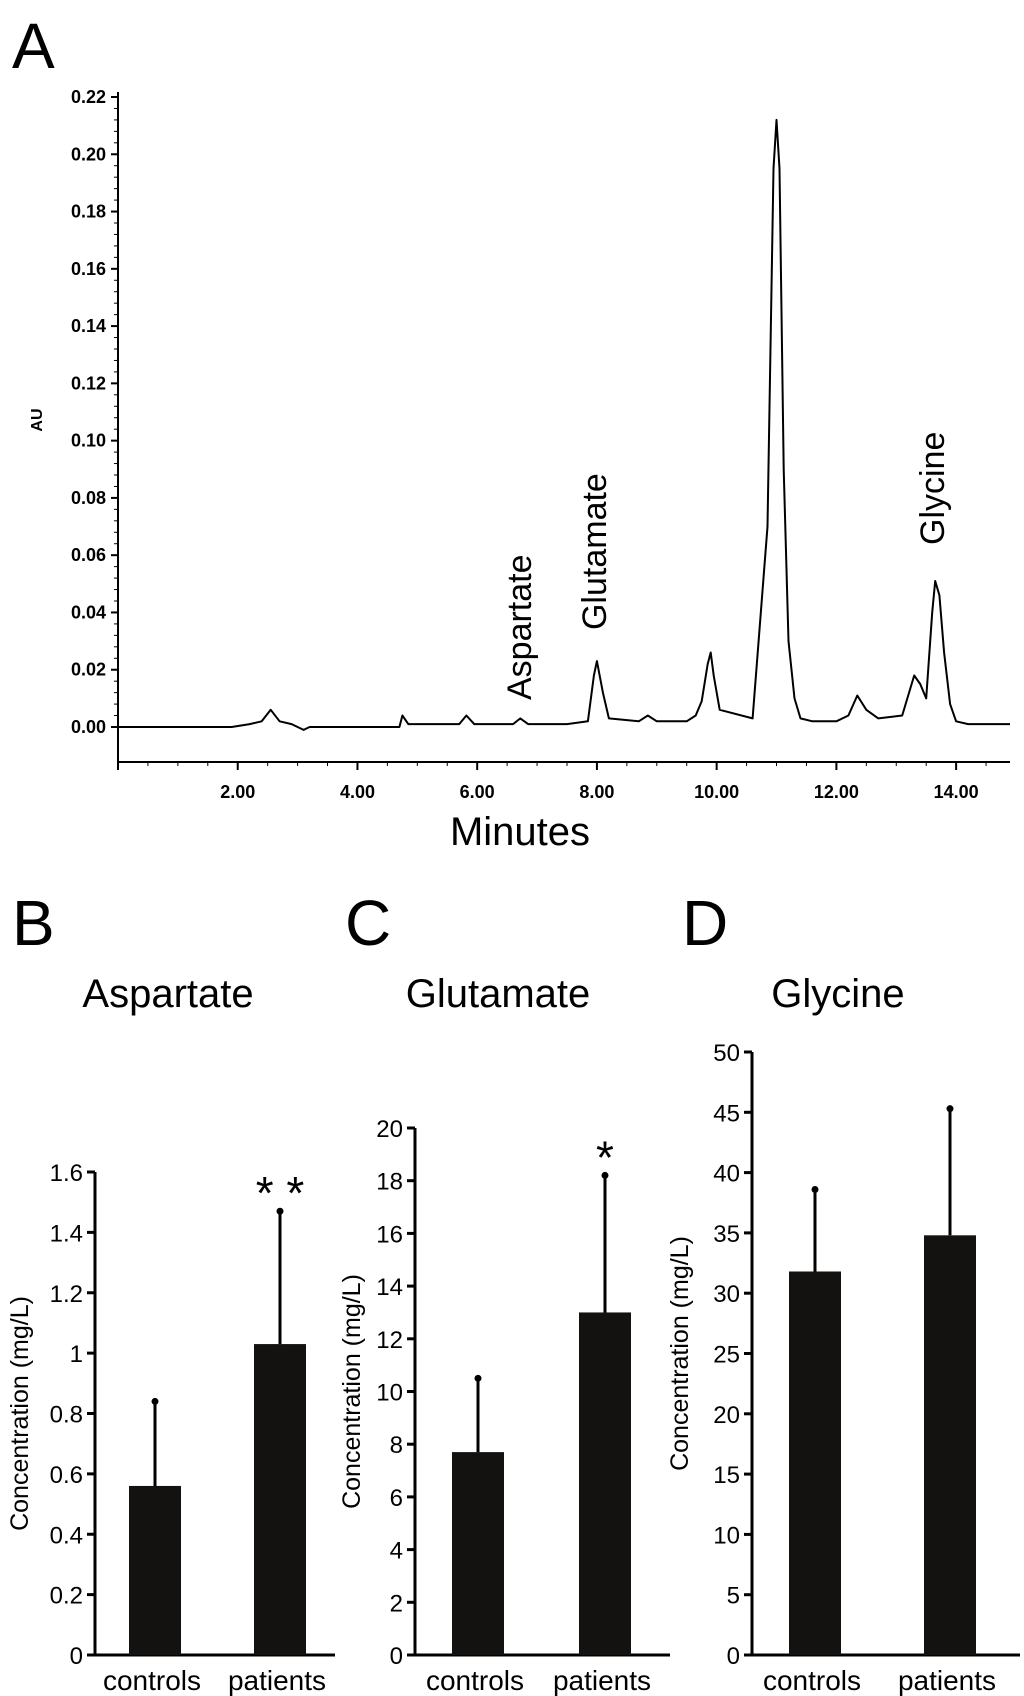  Describe the element at coordinates (66, 1596) in the screenshot. I see `y-tick-label: 0.2` at that location.